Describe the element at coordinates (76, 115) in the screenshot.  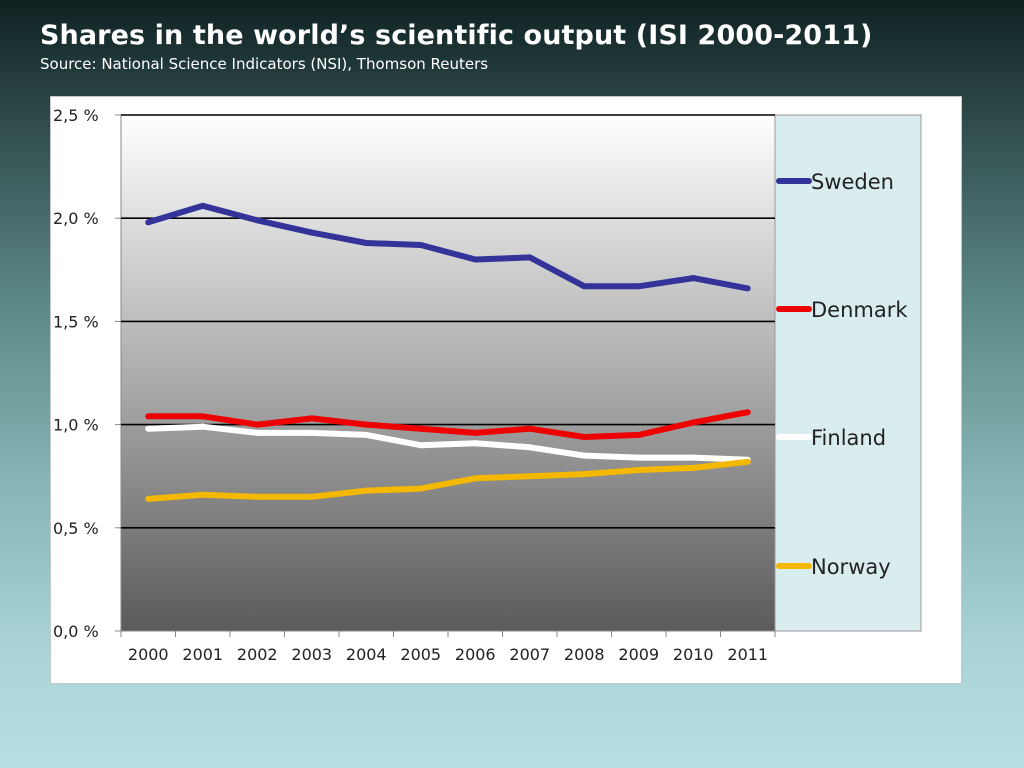
I see `y-tick-label: 2,5 %` at that location.